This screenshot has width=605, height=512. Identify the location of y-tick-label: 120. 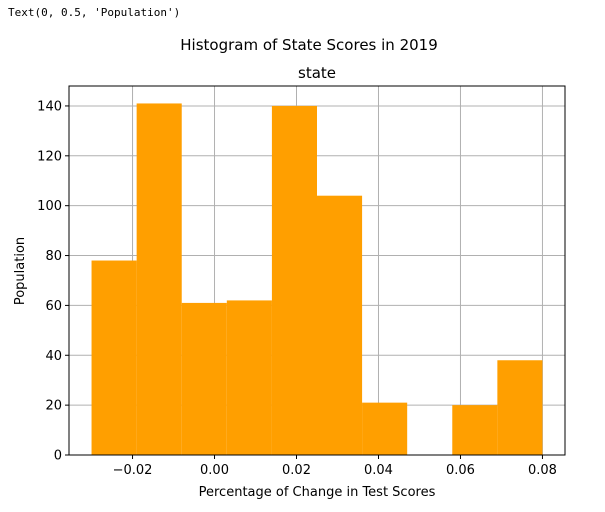
(49, 156).